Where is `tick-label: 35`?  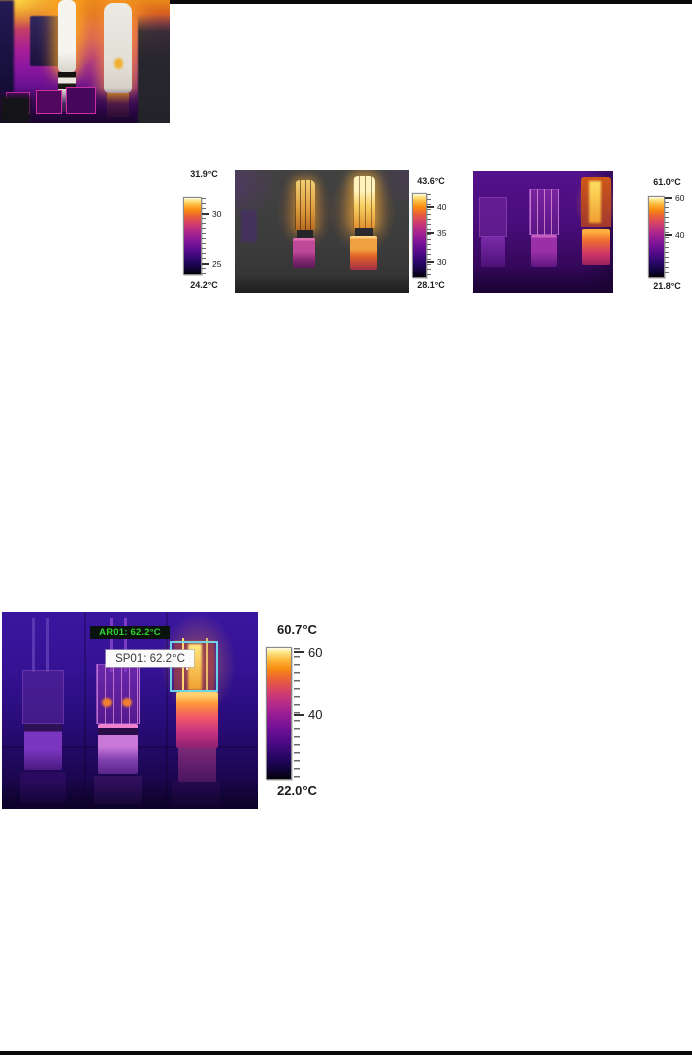 tick-label: 35 is located at coordinates (442, 232).